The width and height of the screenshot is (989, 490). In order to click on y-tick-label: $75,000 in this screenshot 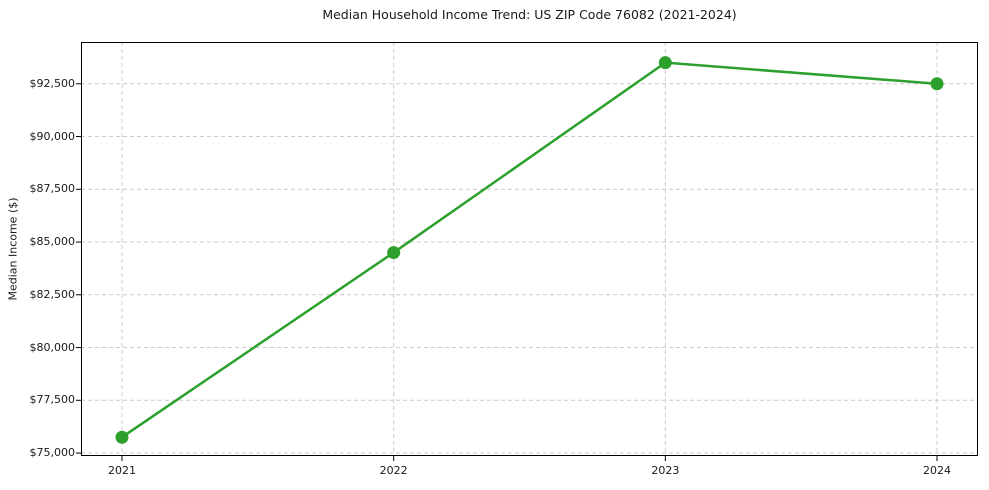, I will do `click(52, 453)`.